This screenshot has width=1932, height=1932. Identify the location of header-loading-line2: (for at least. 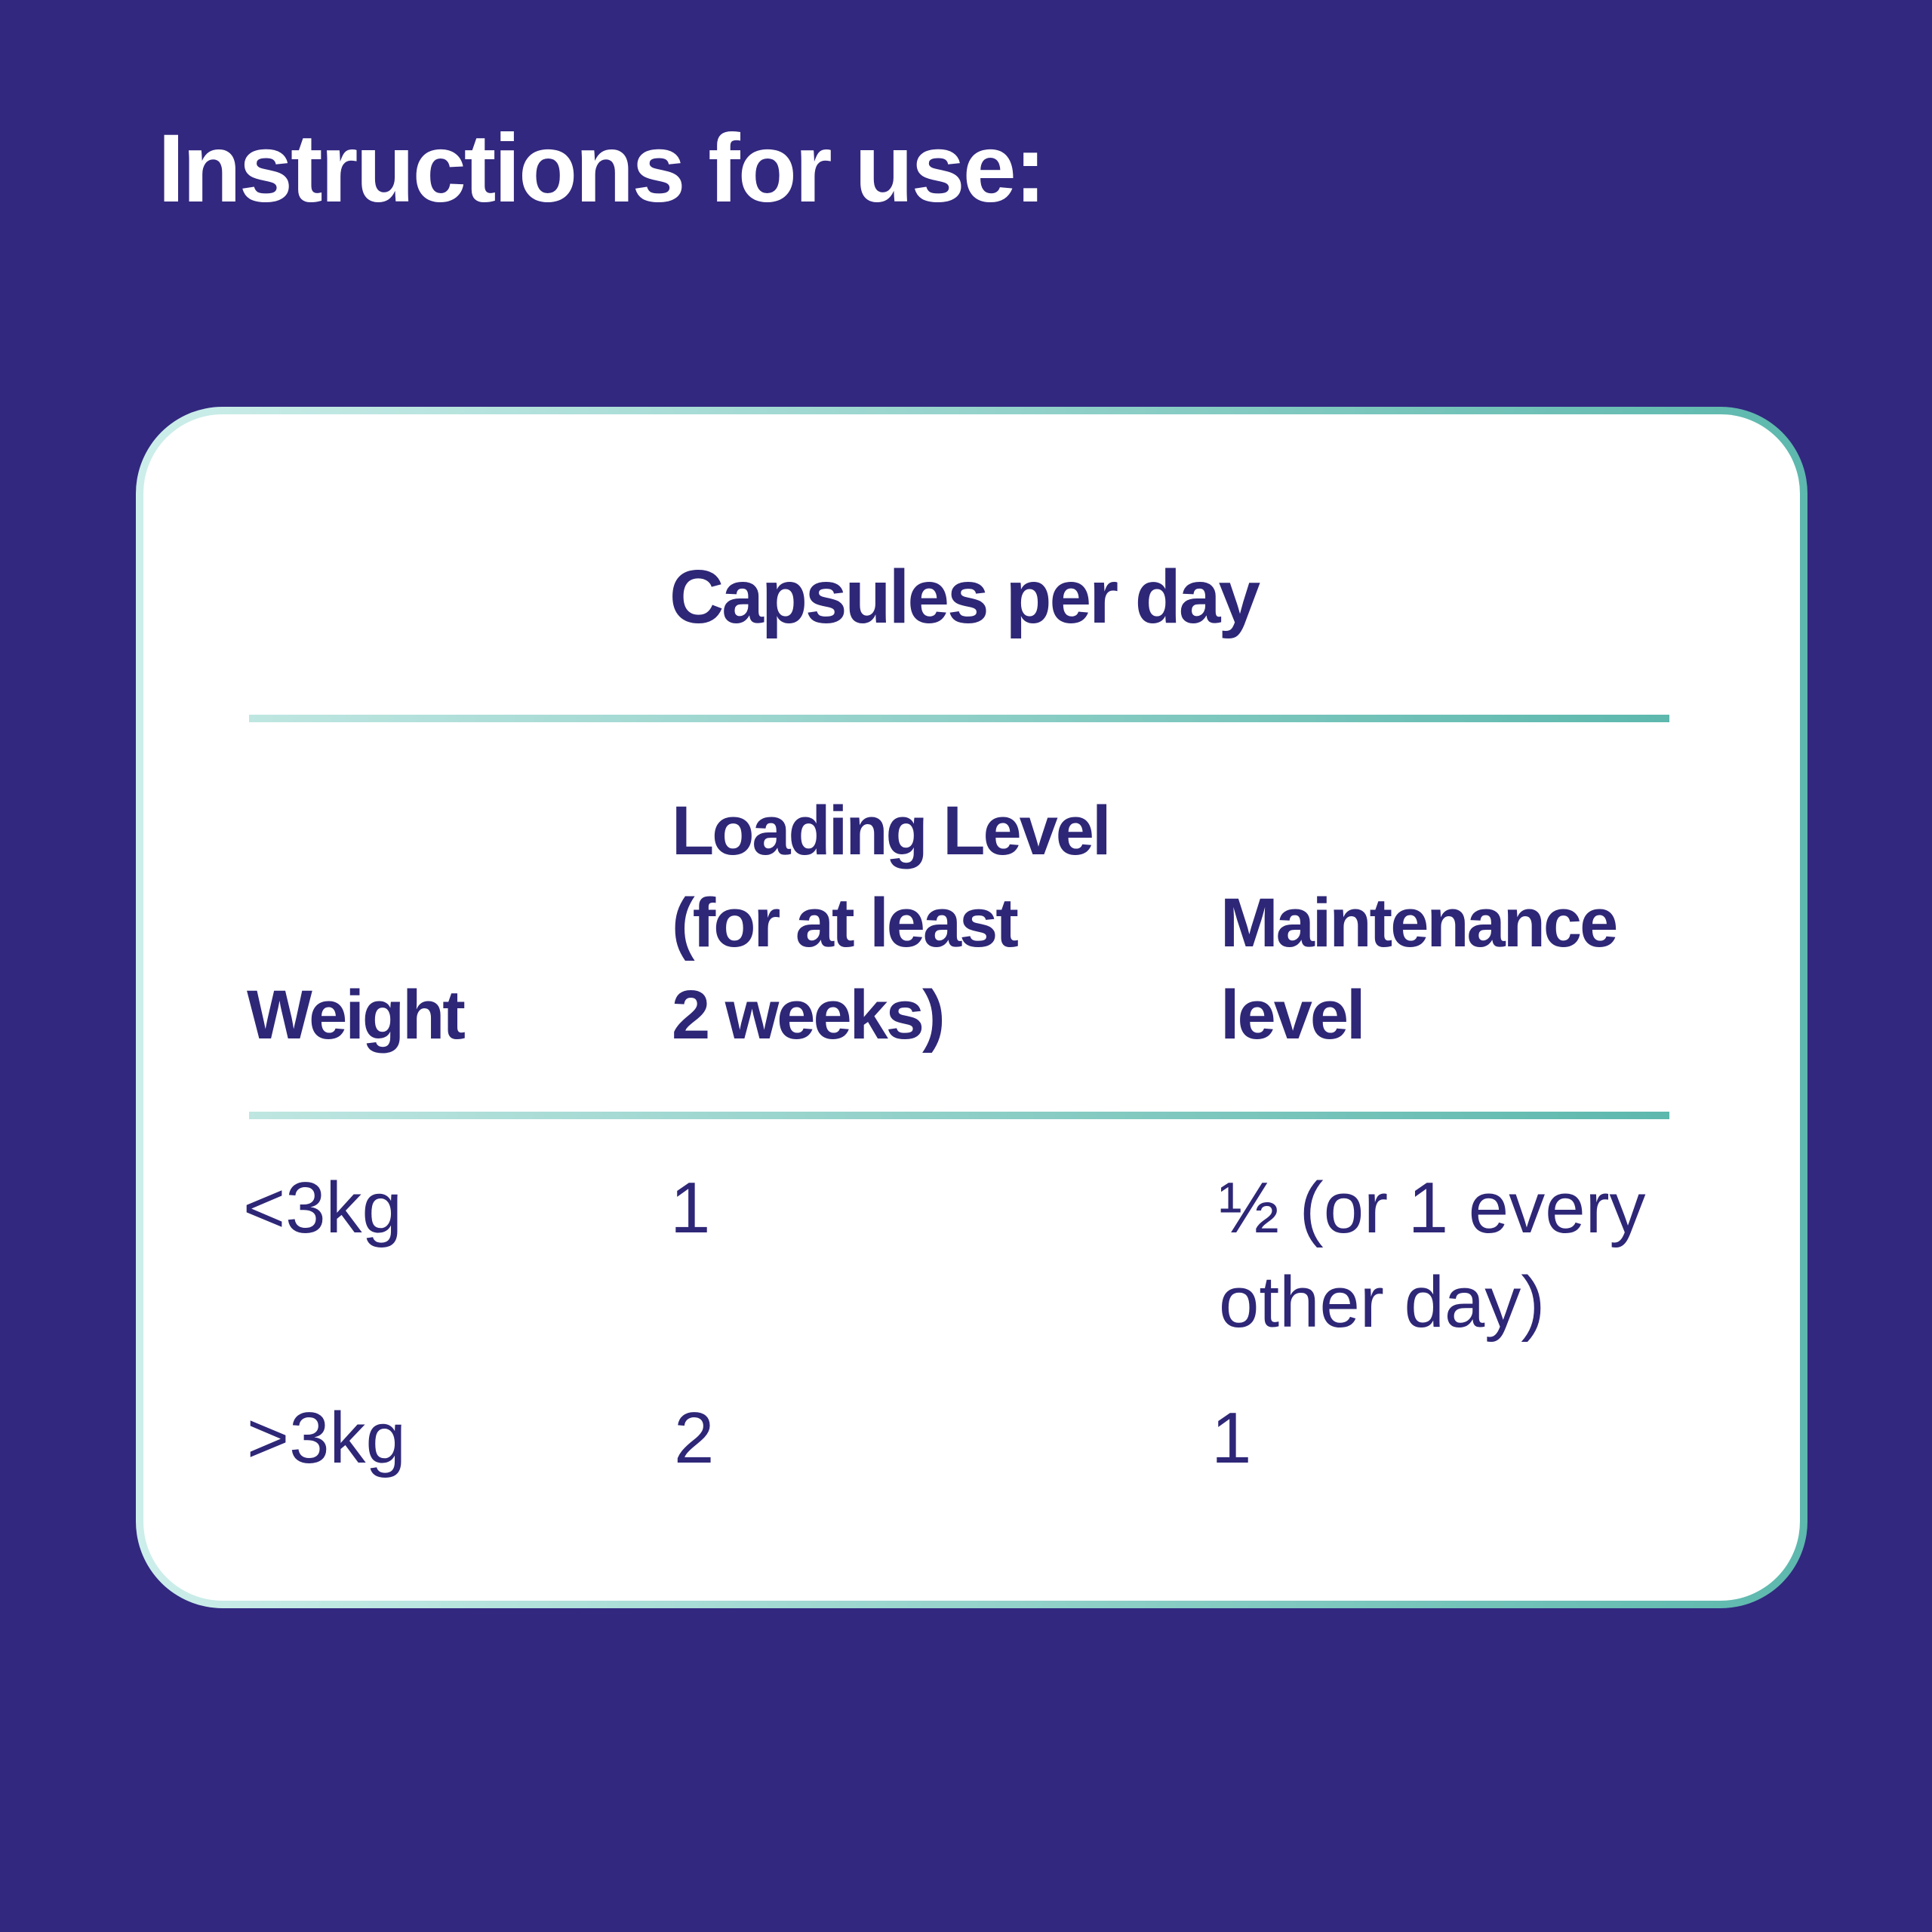
(845, 922).